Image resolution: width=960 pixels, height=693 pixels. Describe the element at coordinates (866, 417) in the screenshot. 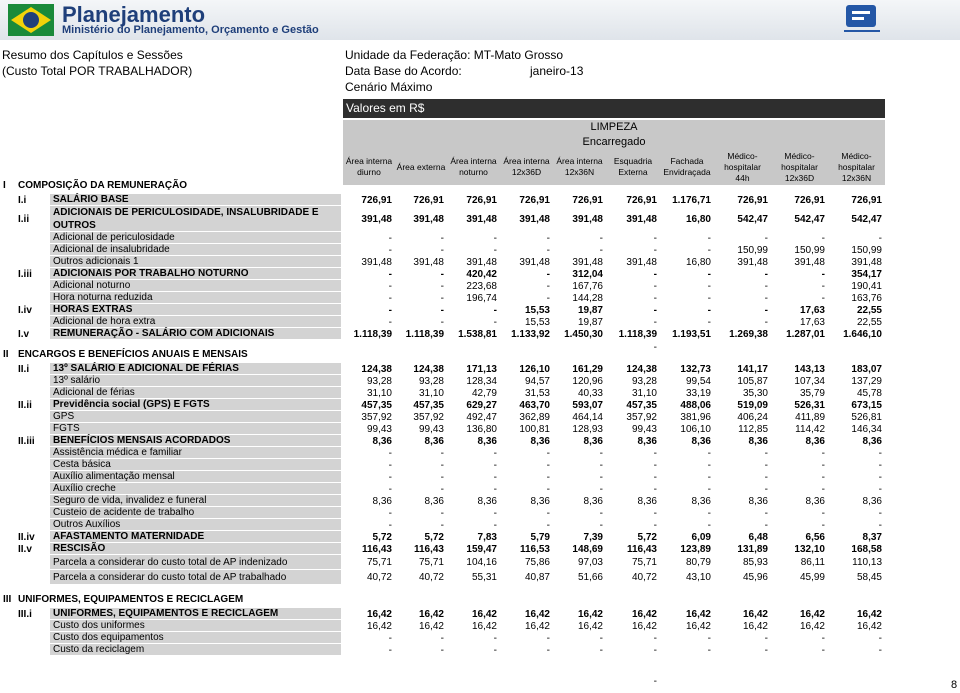

I see `value-cell: 526,81` at that location.